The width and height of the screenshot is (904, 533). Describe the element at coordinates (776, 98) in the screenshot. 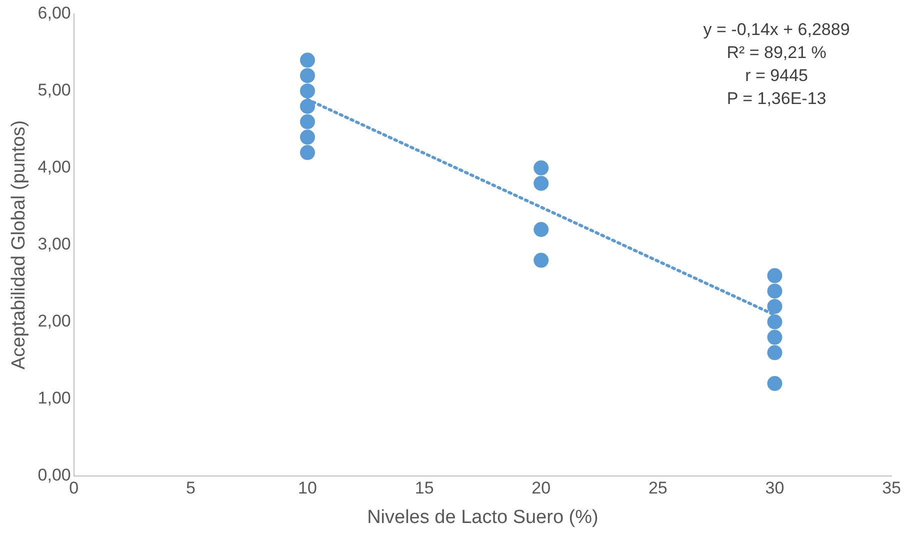

I see `annotation: P = 1,36E-13` at that location.